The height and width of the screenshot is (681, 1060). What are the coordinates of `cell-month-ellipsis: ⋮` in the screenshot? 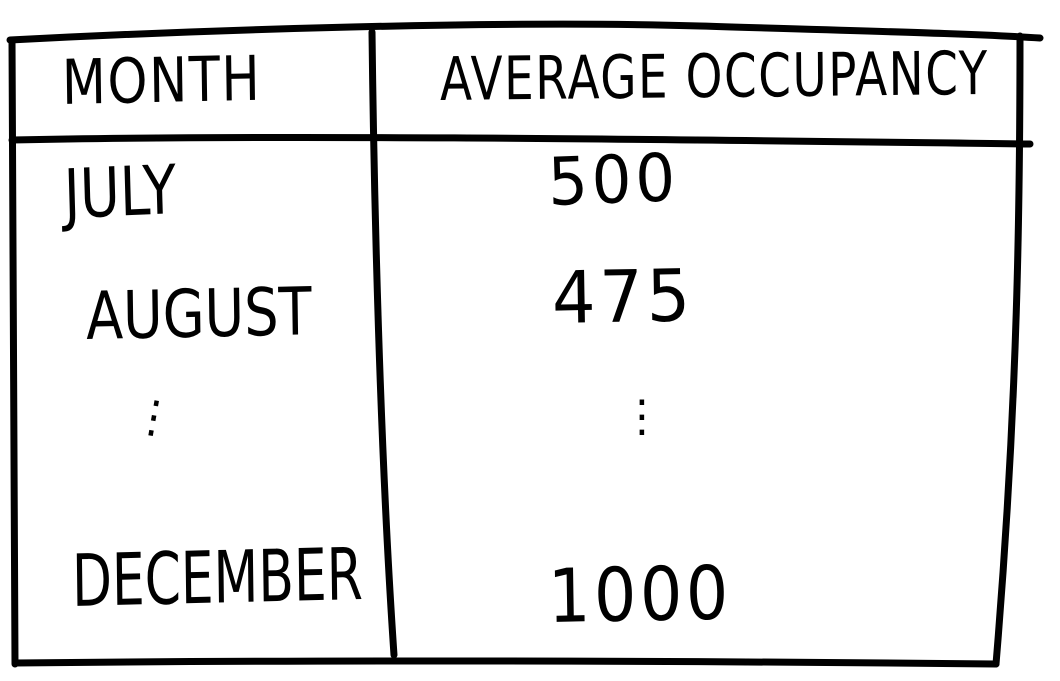 It's located at (153, 417).